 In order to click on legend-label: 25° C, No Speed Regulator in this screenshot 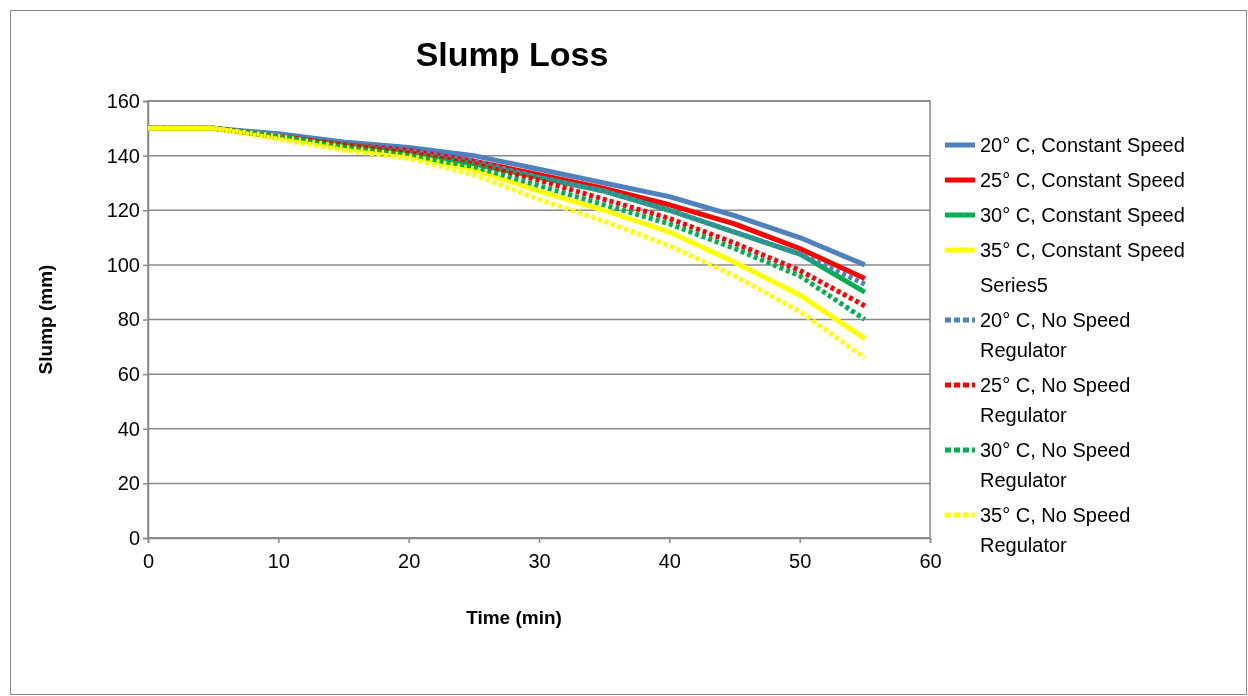, I will do `click(1055, 400)`.